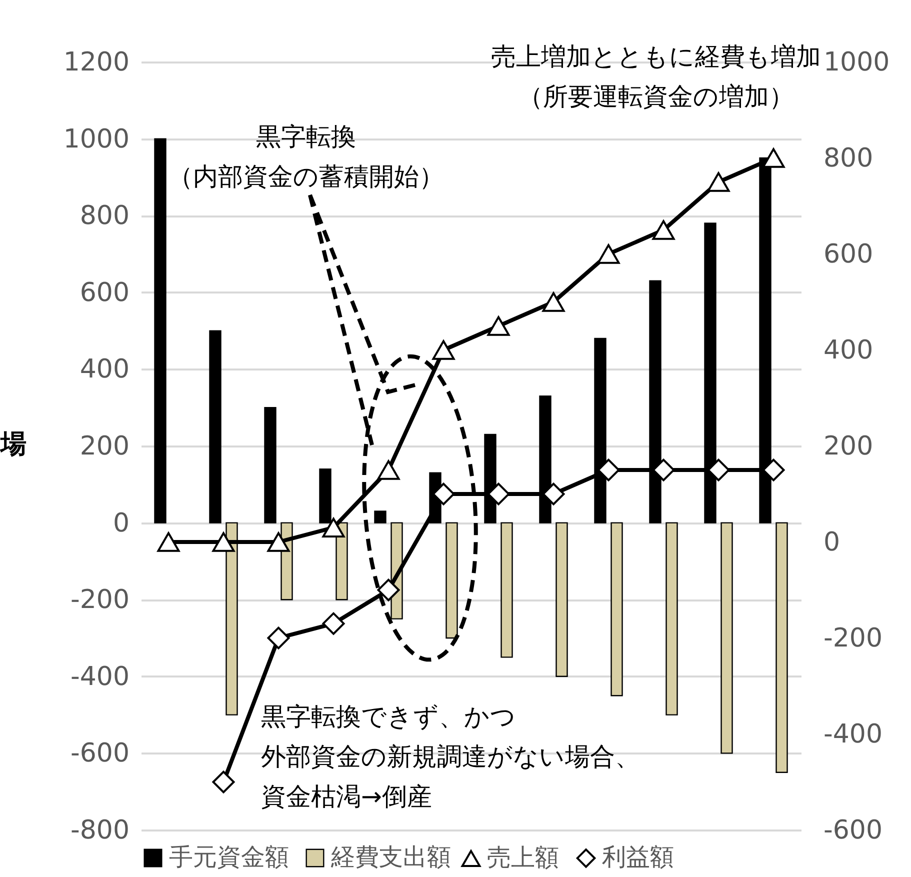 This screenshot has height=877, width=911. I want to click on y-tick-label: 1000, so click(96, 139).